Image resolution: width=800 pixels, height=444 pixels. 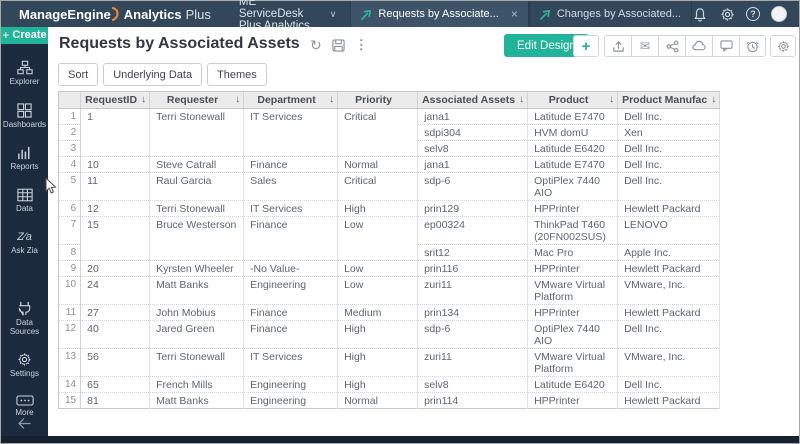 What do you see at coordinates (197, 384) in the screenshot?
I see `table-cell: French Mills` at bounding box center [197, 384].